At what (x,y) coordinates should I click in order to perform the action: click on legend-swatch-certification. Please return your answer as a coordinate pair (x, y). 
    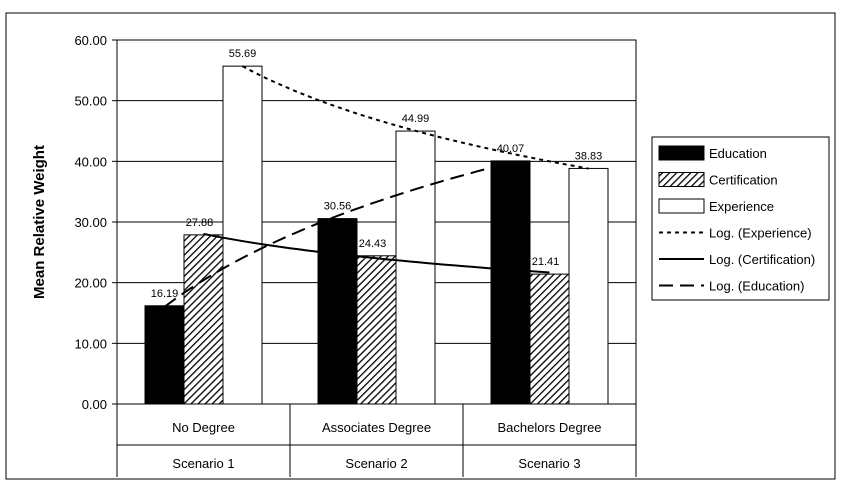
    Looking at the image, I should click on (681, 179).